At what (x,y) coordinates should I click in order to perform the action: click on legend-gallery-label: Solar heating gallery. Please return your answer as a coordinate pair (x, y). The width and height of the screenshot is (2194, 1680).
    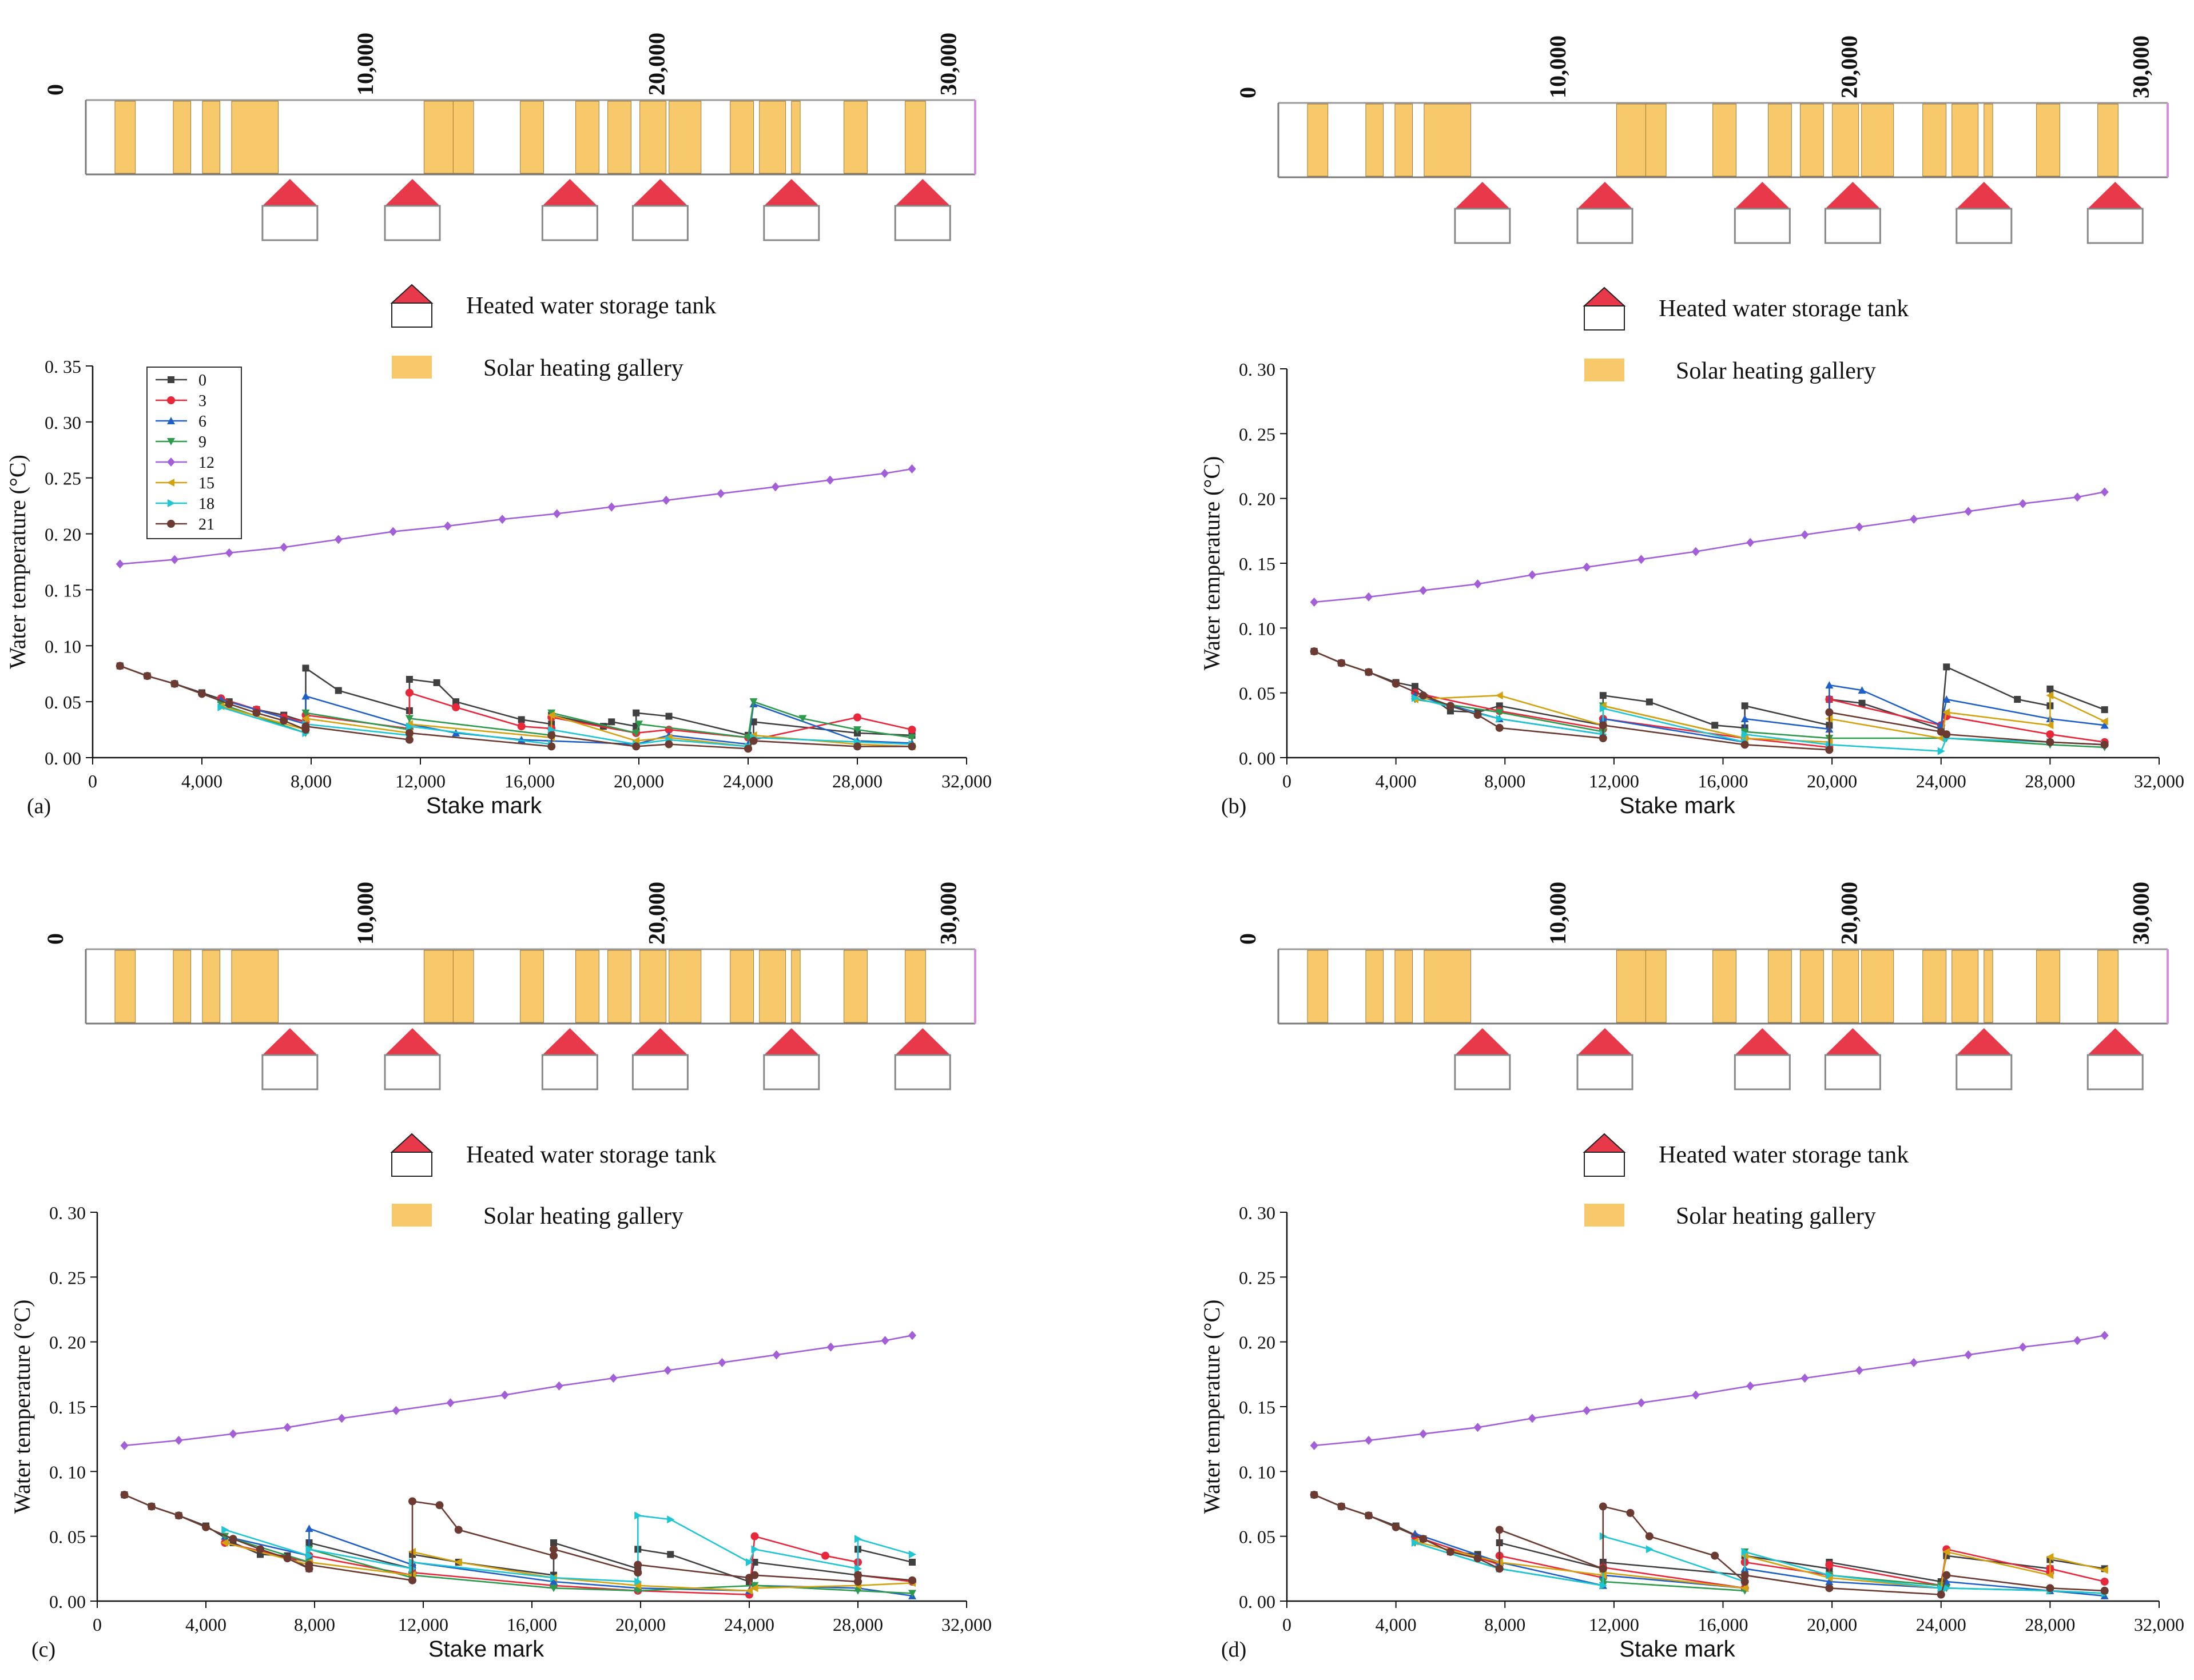
    Looking at the image, I should click on (583, 1216).